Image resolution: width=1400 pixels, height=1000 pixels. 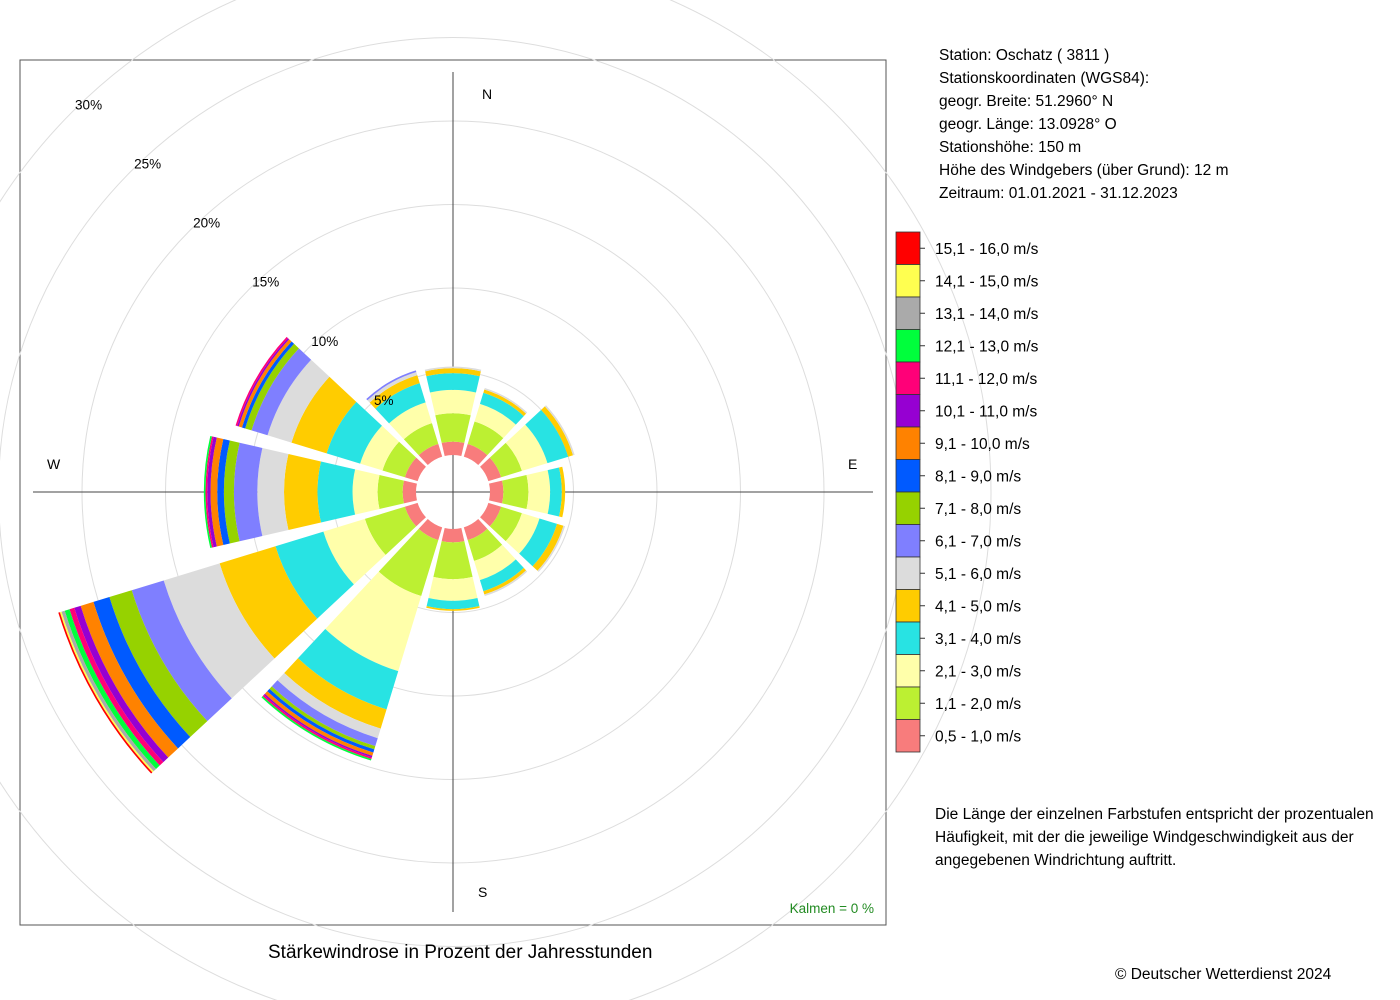 I want to click on direction-label-w: W, so click(x=54, y=464).